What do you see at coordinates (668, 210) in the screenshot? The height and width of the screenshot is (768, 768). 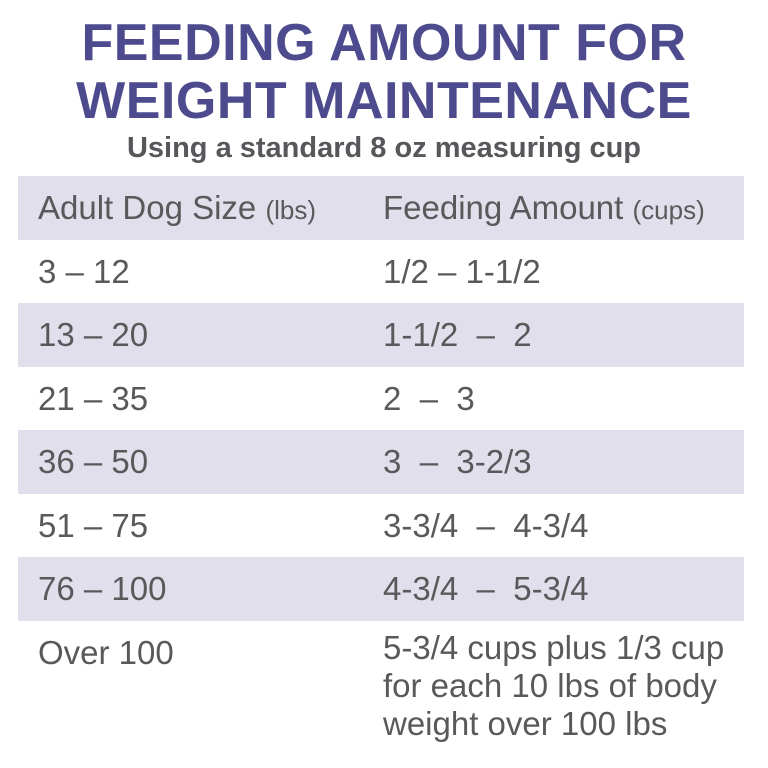 I see `header-feeding-amount-unit: (cups)` at bounding box center [668, 210].